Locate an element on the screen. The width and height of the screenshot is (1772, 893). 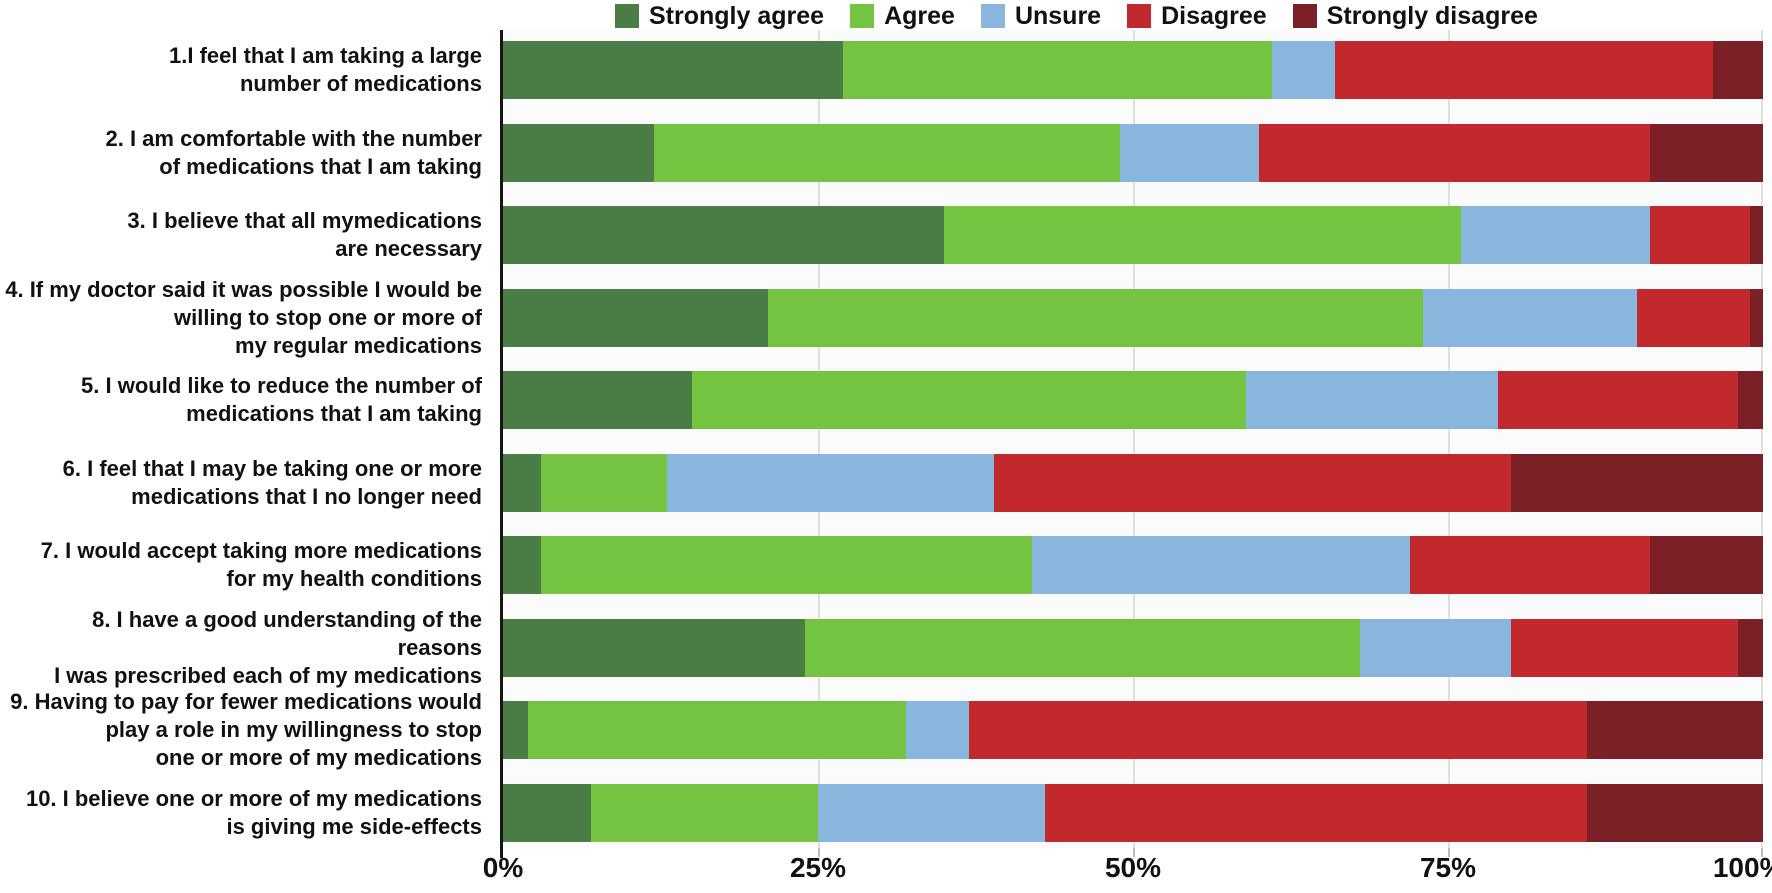
x-tick-label-50: 50% is located at coordinates (1133, 867).